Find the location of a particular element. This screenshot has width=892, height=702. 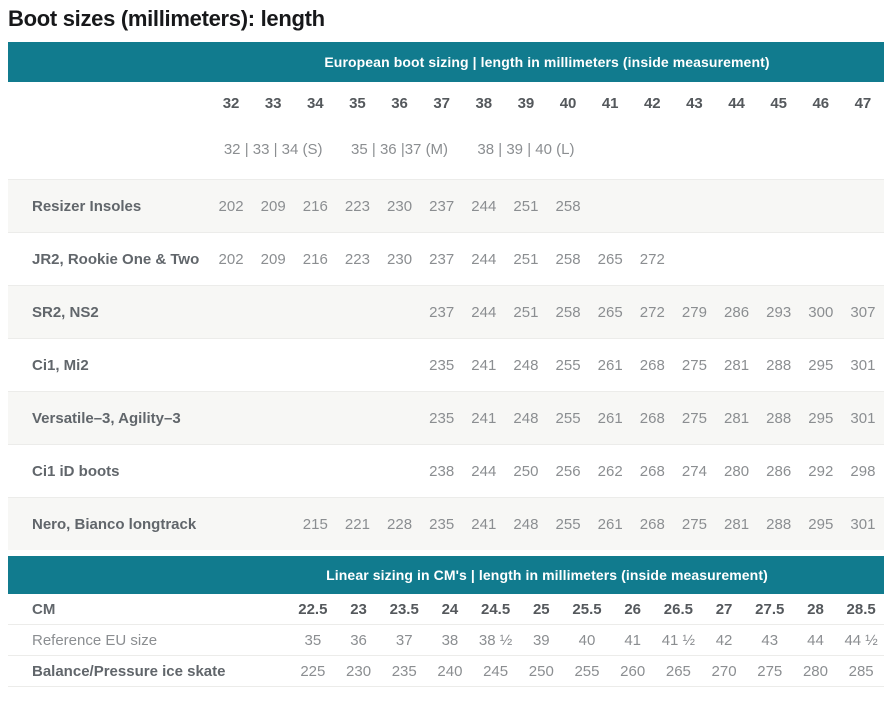

boot-row-label: Ci1, Mi2 is located at coordinates (60, 365).